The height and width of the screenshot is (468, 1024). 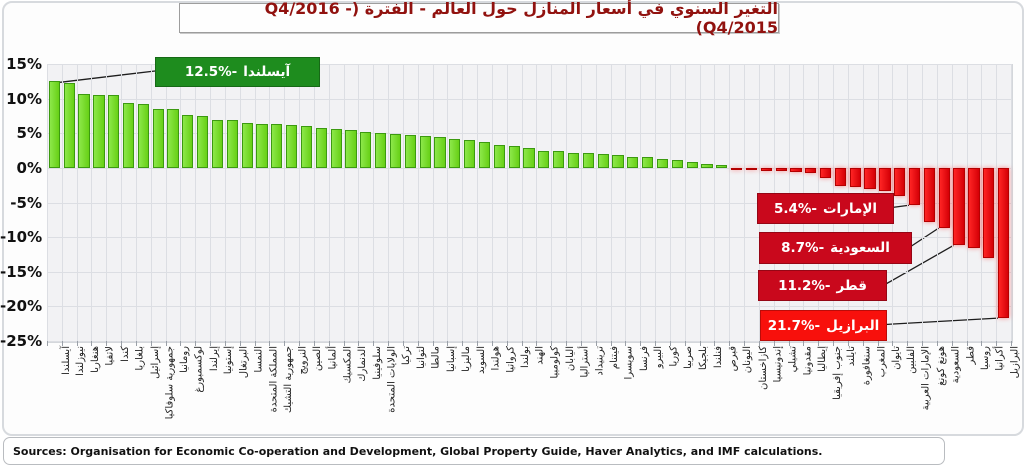 What do you see at coordinates (125, 354) in the screenshot?
I see `country-label: كندا` at bounding box center [125, 354].